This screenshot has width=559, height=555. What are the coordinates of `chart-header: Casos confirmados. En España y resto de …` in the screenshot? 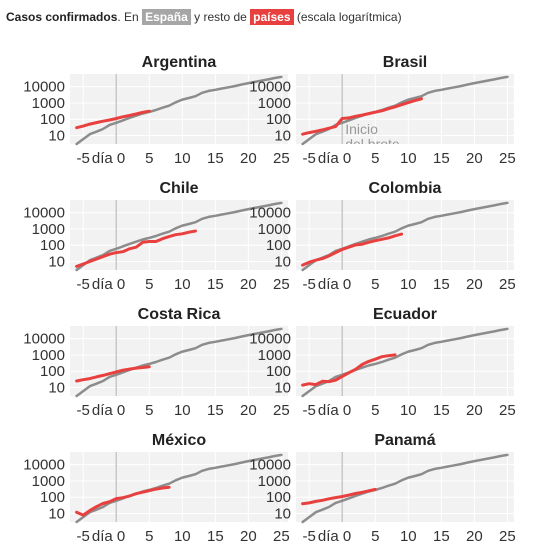 It's located at (204, 17).